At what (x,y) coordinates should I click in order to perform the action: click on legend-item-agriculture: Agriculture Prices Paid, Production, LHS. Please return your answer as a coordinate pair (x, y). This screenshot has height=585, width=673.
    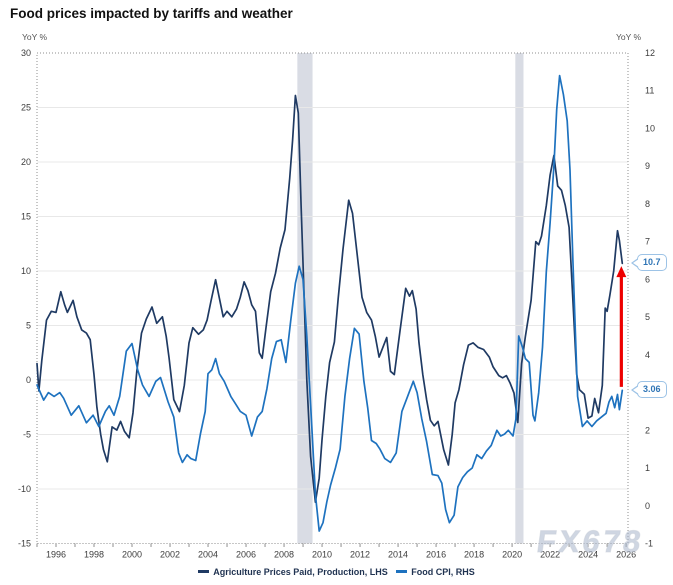
    Looking at the image, I should click on (293, 572).